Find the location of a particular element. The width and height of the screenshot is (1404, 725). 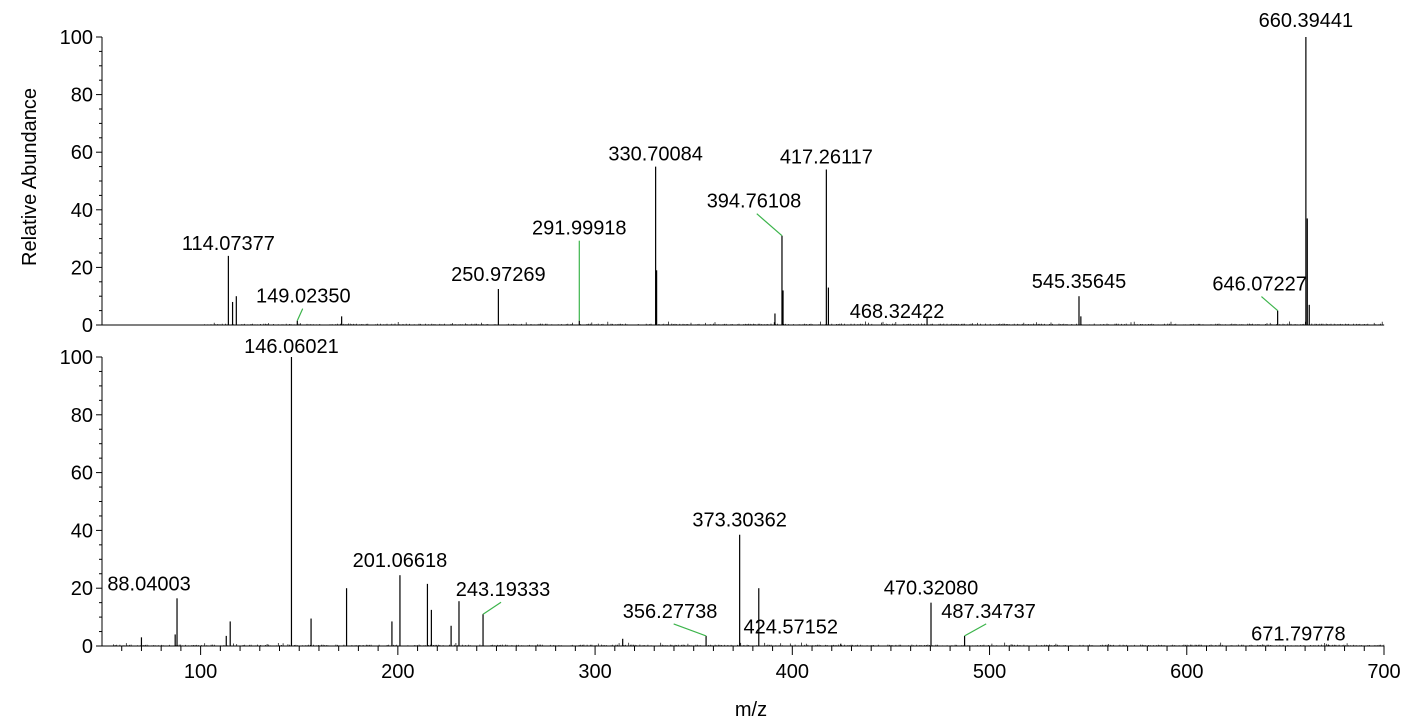

y-axis-label: Relative Abundance is located at coordinates (30, 177).